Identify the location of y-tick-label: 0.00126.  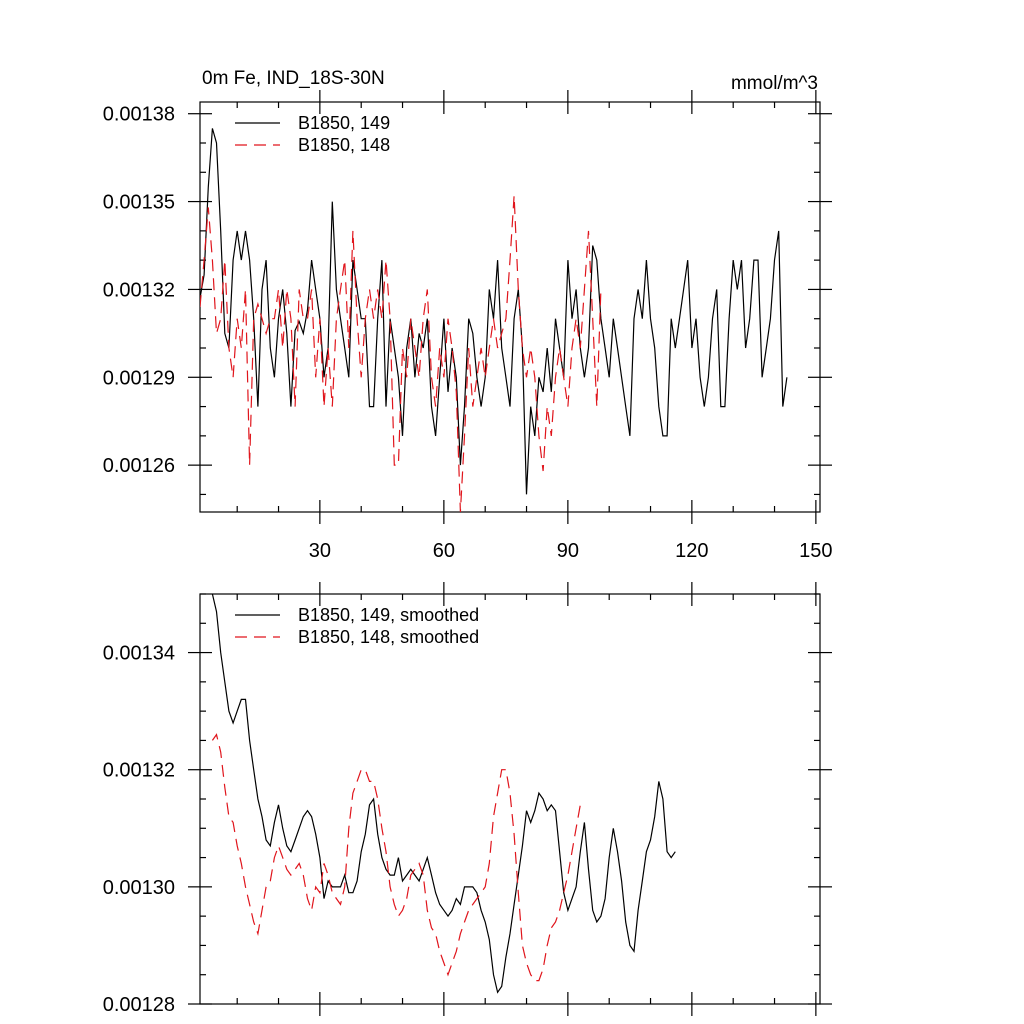
(139, 466).